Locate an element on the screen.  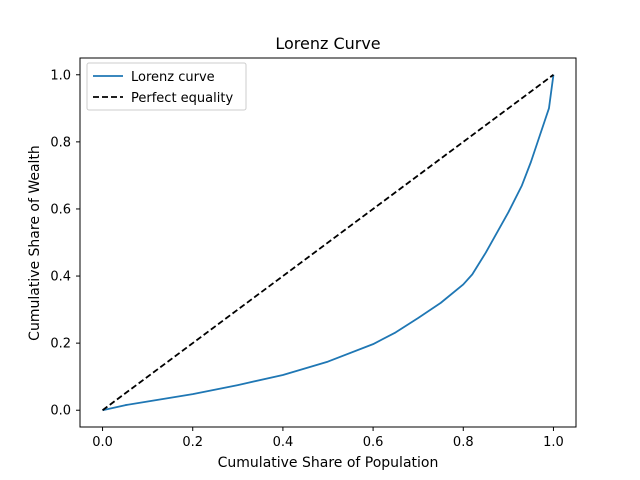
x-tick-0-6-label: 0.6 is located at coordinates (373, 442).